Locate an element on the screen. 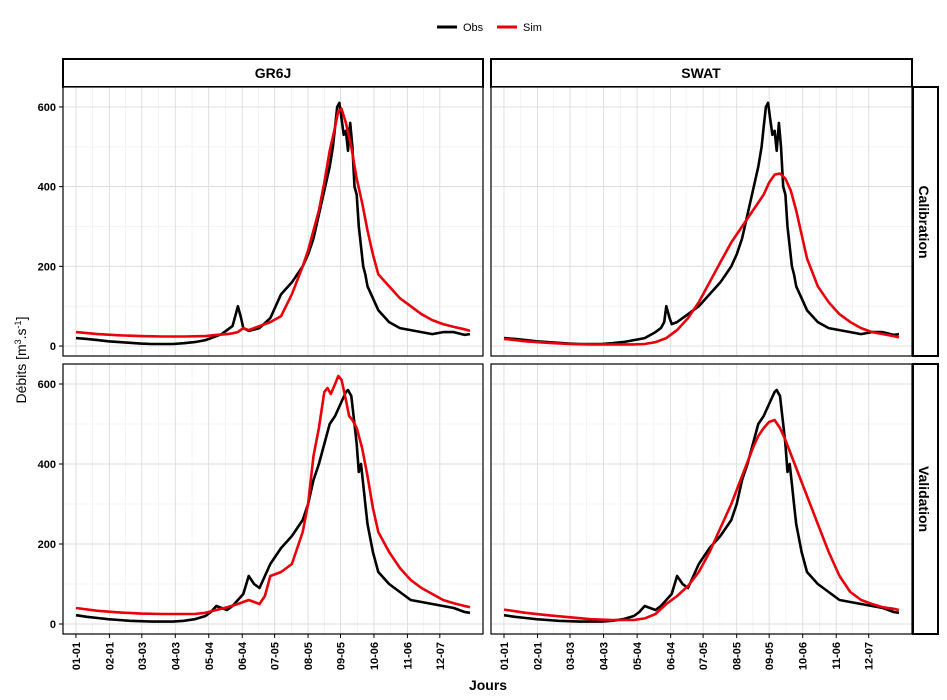  legend-label-obs: Obs is located at coordinates (473, 28).